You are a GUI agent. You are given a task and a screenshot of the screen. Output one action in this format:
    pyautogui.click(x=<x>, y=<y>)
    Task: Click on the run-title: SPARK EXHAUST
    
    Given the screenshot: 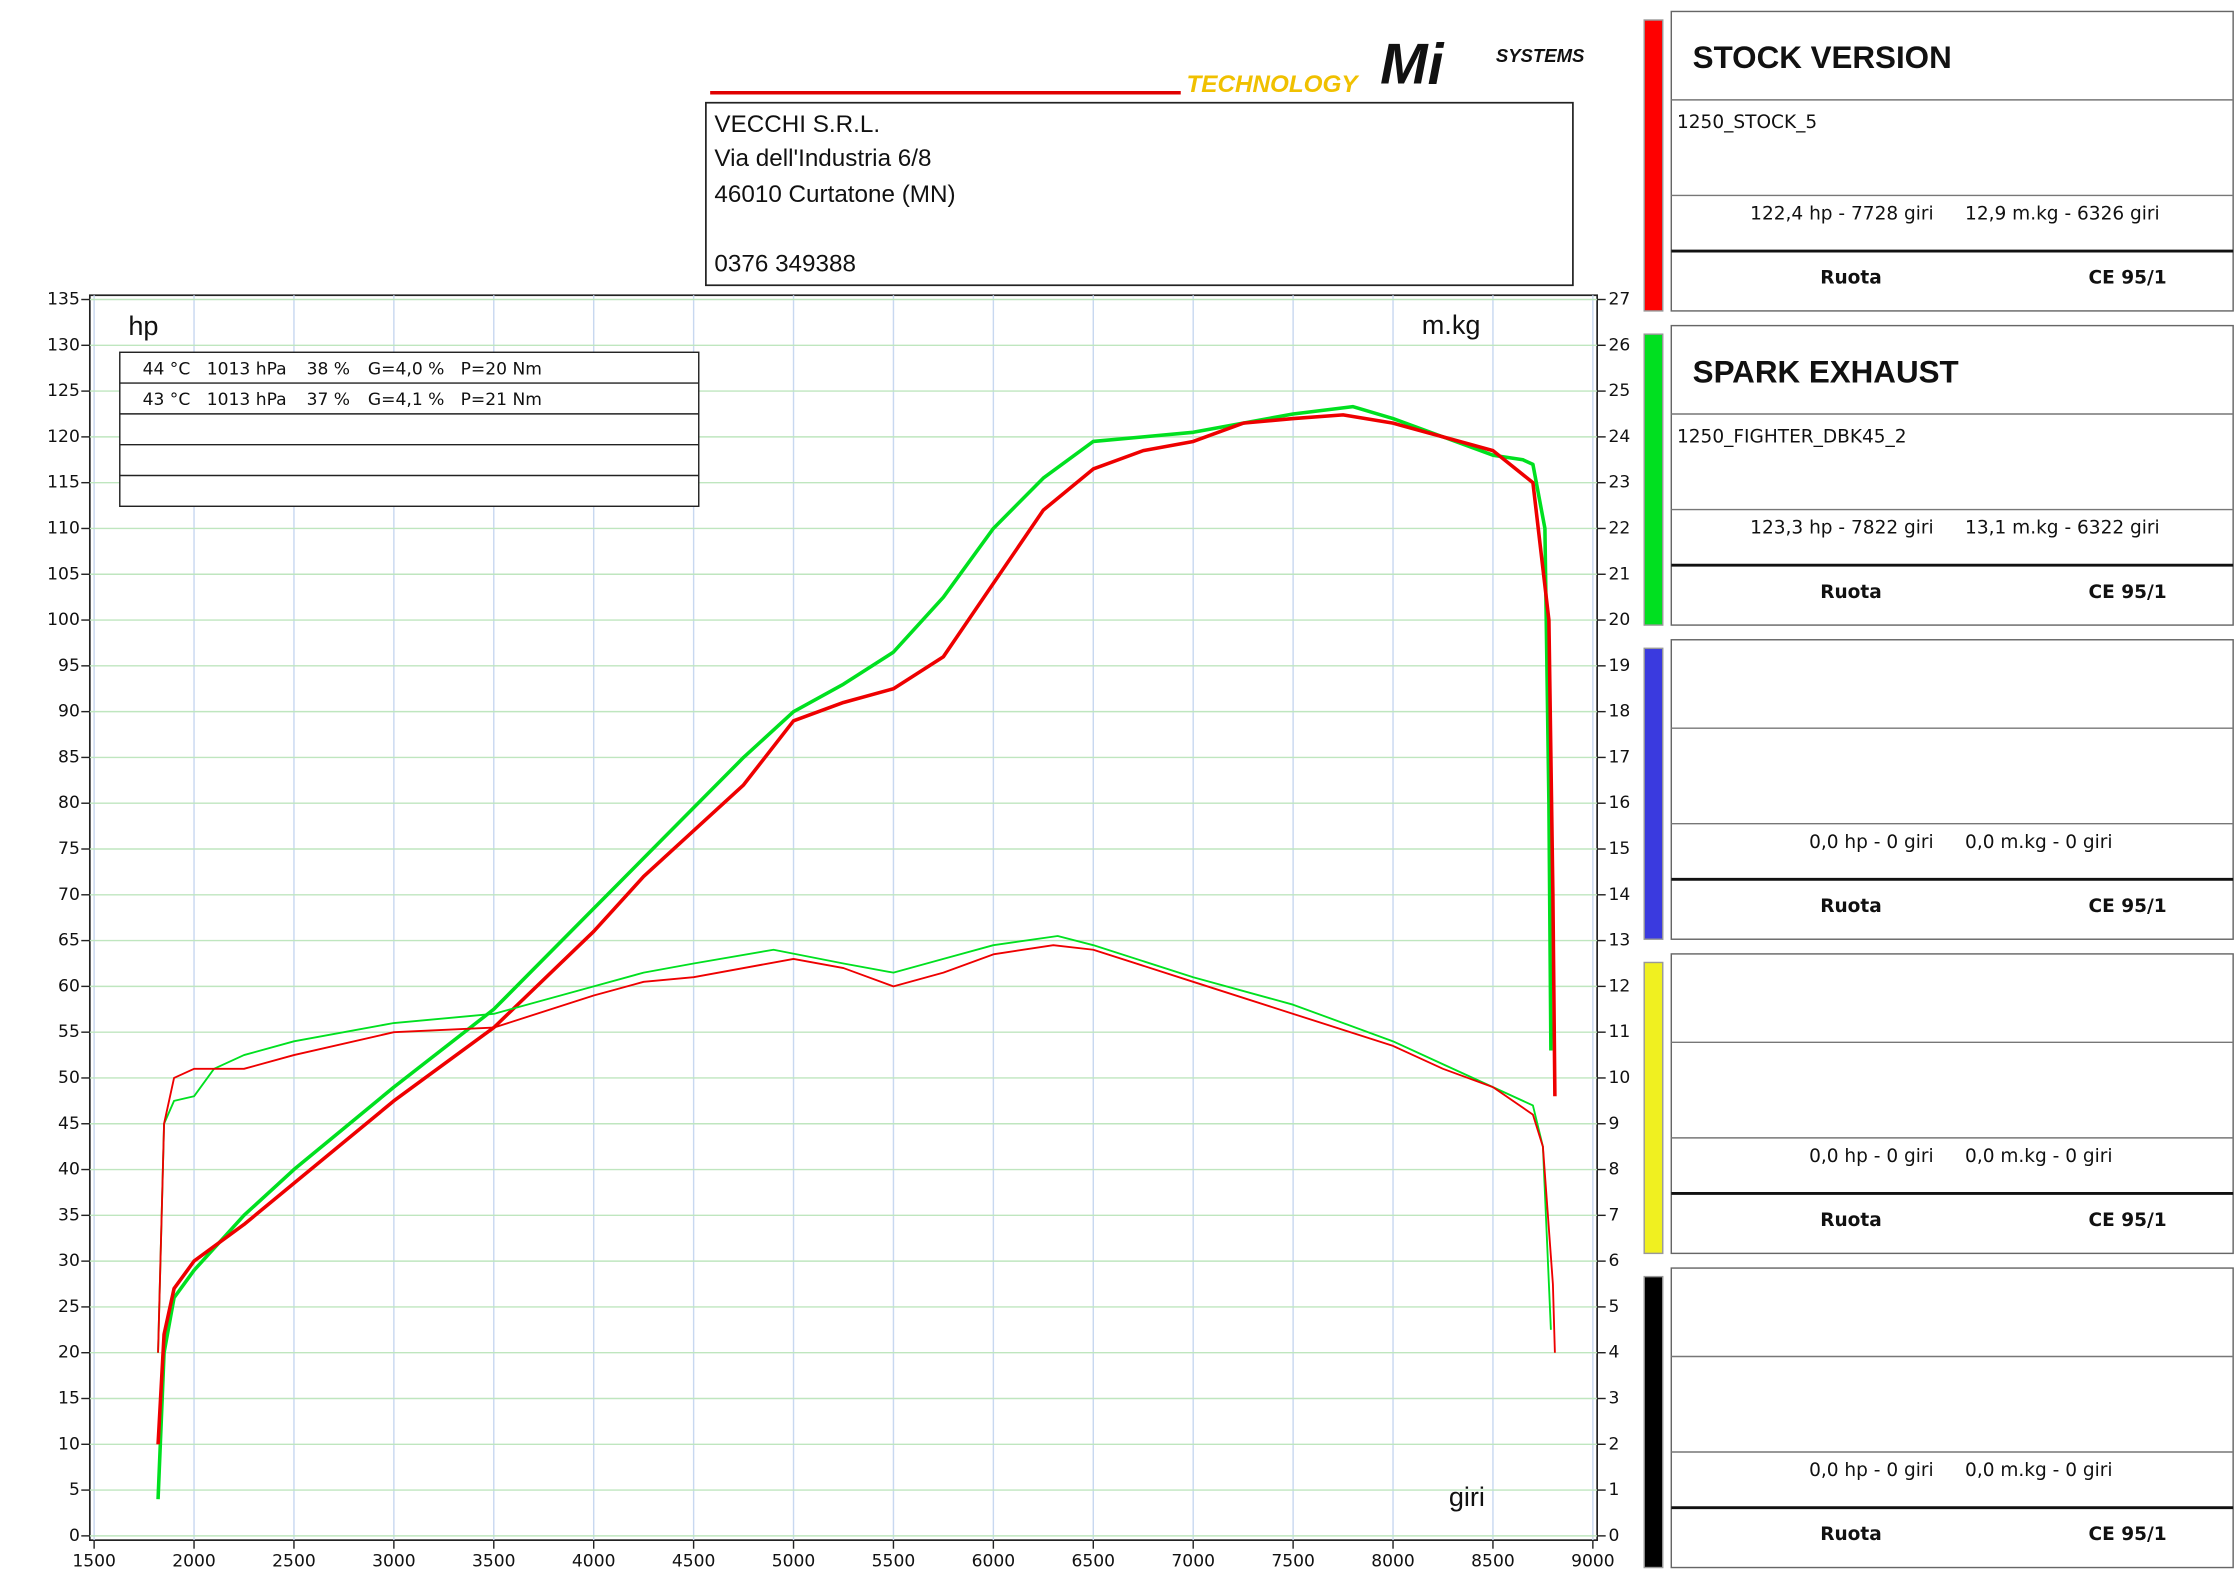 What is the action you would take?
    pyautogui.click(x=1826, y=371)
    